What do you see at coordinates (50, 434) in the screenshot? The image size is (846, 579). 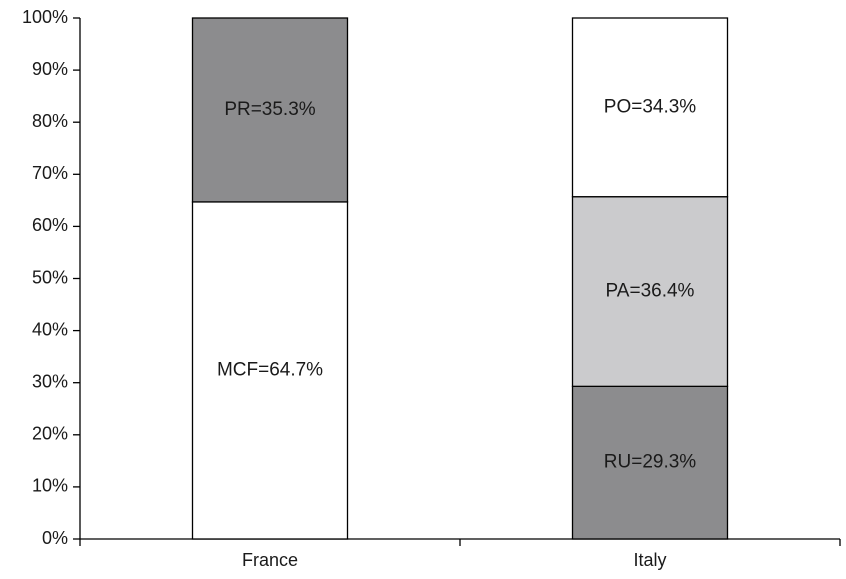 I see `y-tick-label: 20%` at bounding box center [50, 434].